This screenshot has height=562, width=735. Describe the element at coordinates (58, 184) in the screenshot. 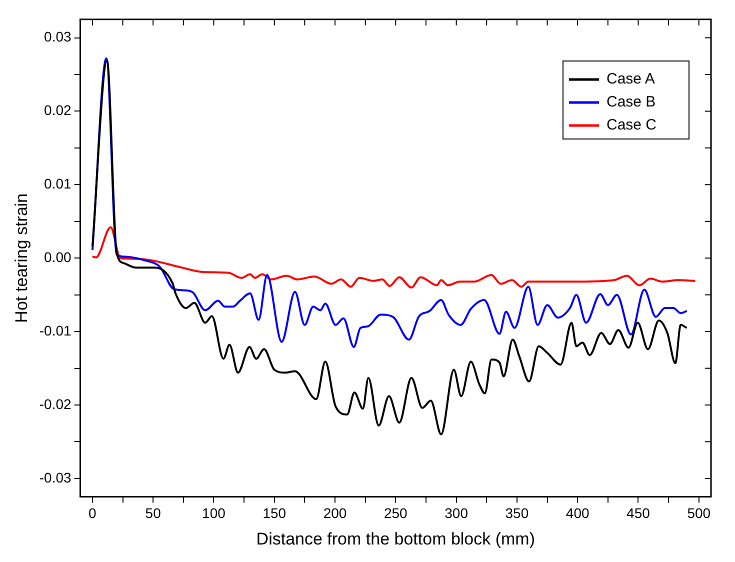

I see `y-tick-label: 0.01` at that location.